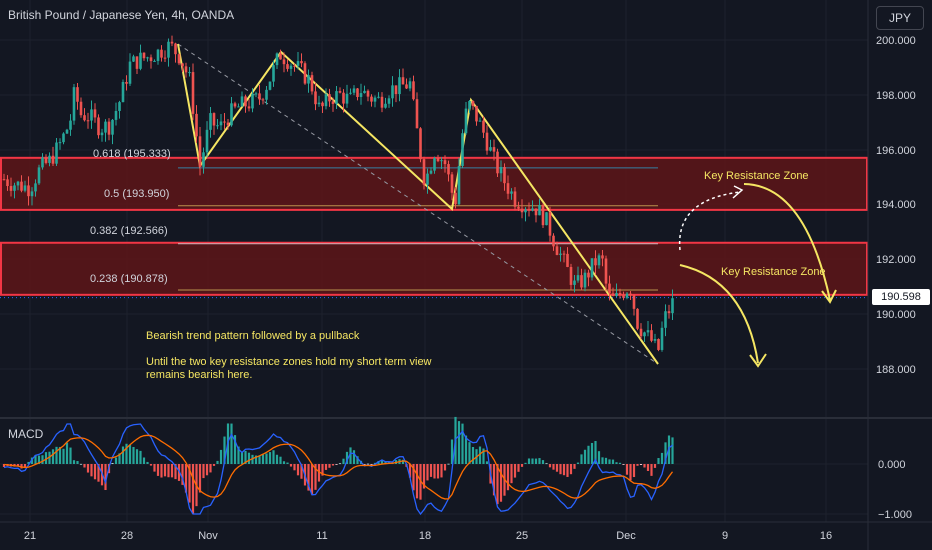 The image size is (932, 550). I want to click on macd-line, so click(338, 469).